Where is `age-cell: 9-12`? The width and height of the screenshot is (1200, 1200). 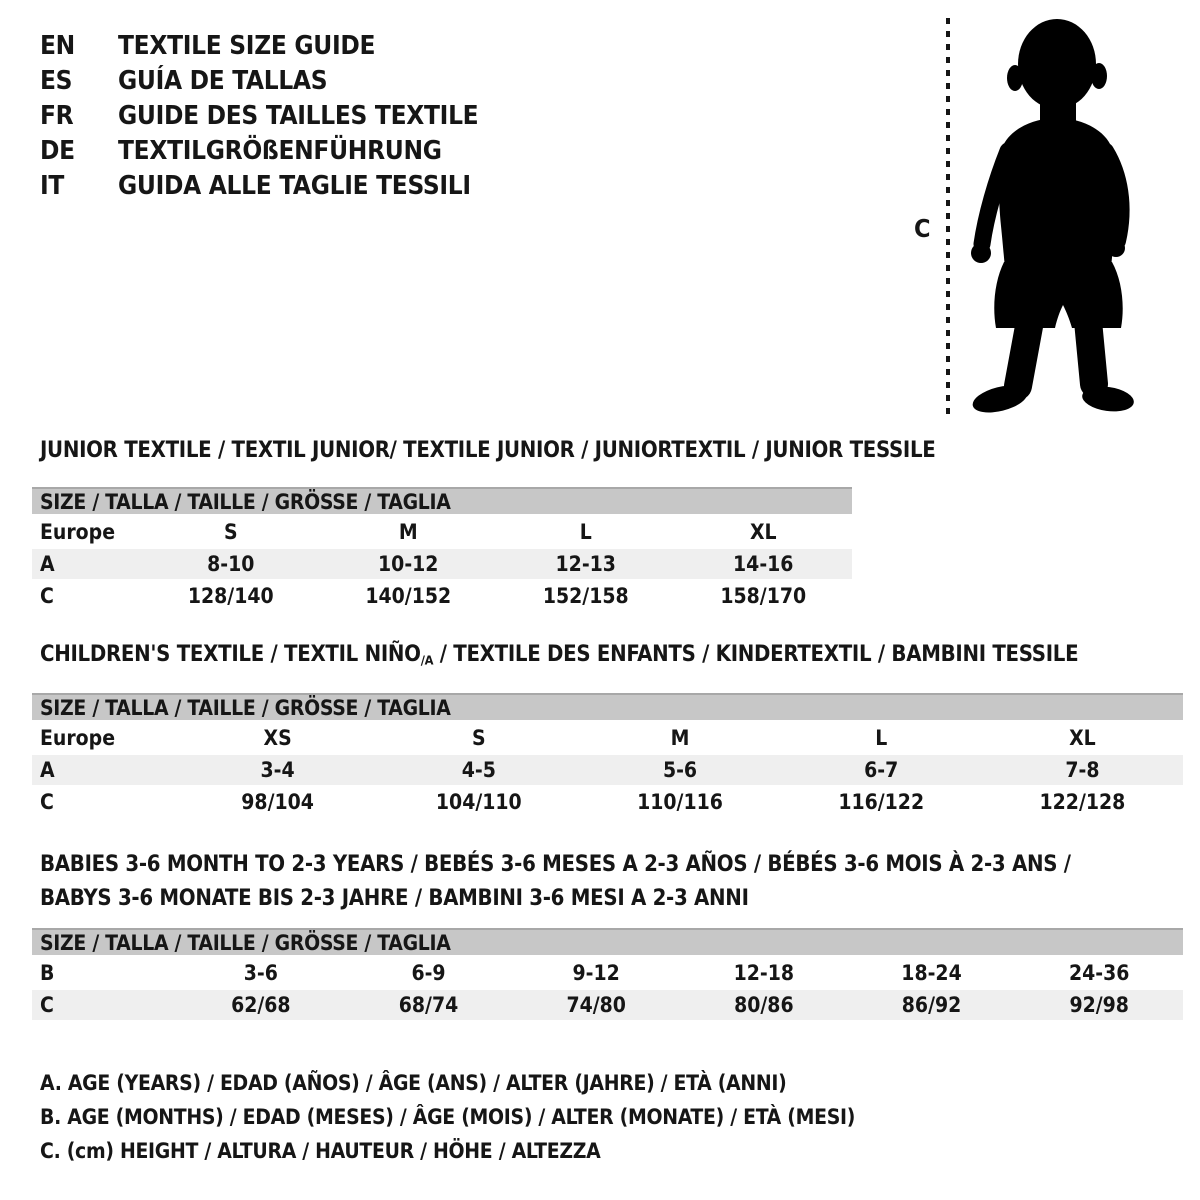 age-cell: 9-12 is located at coordinates (596, 973).